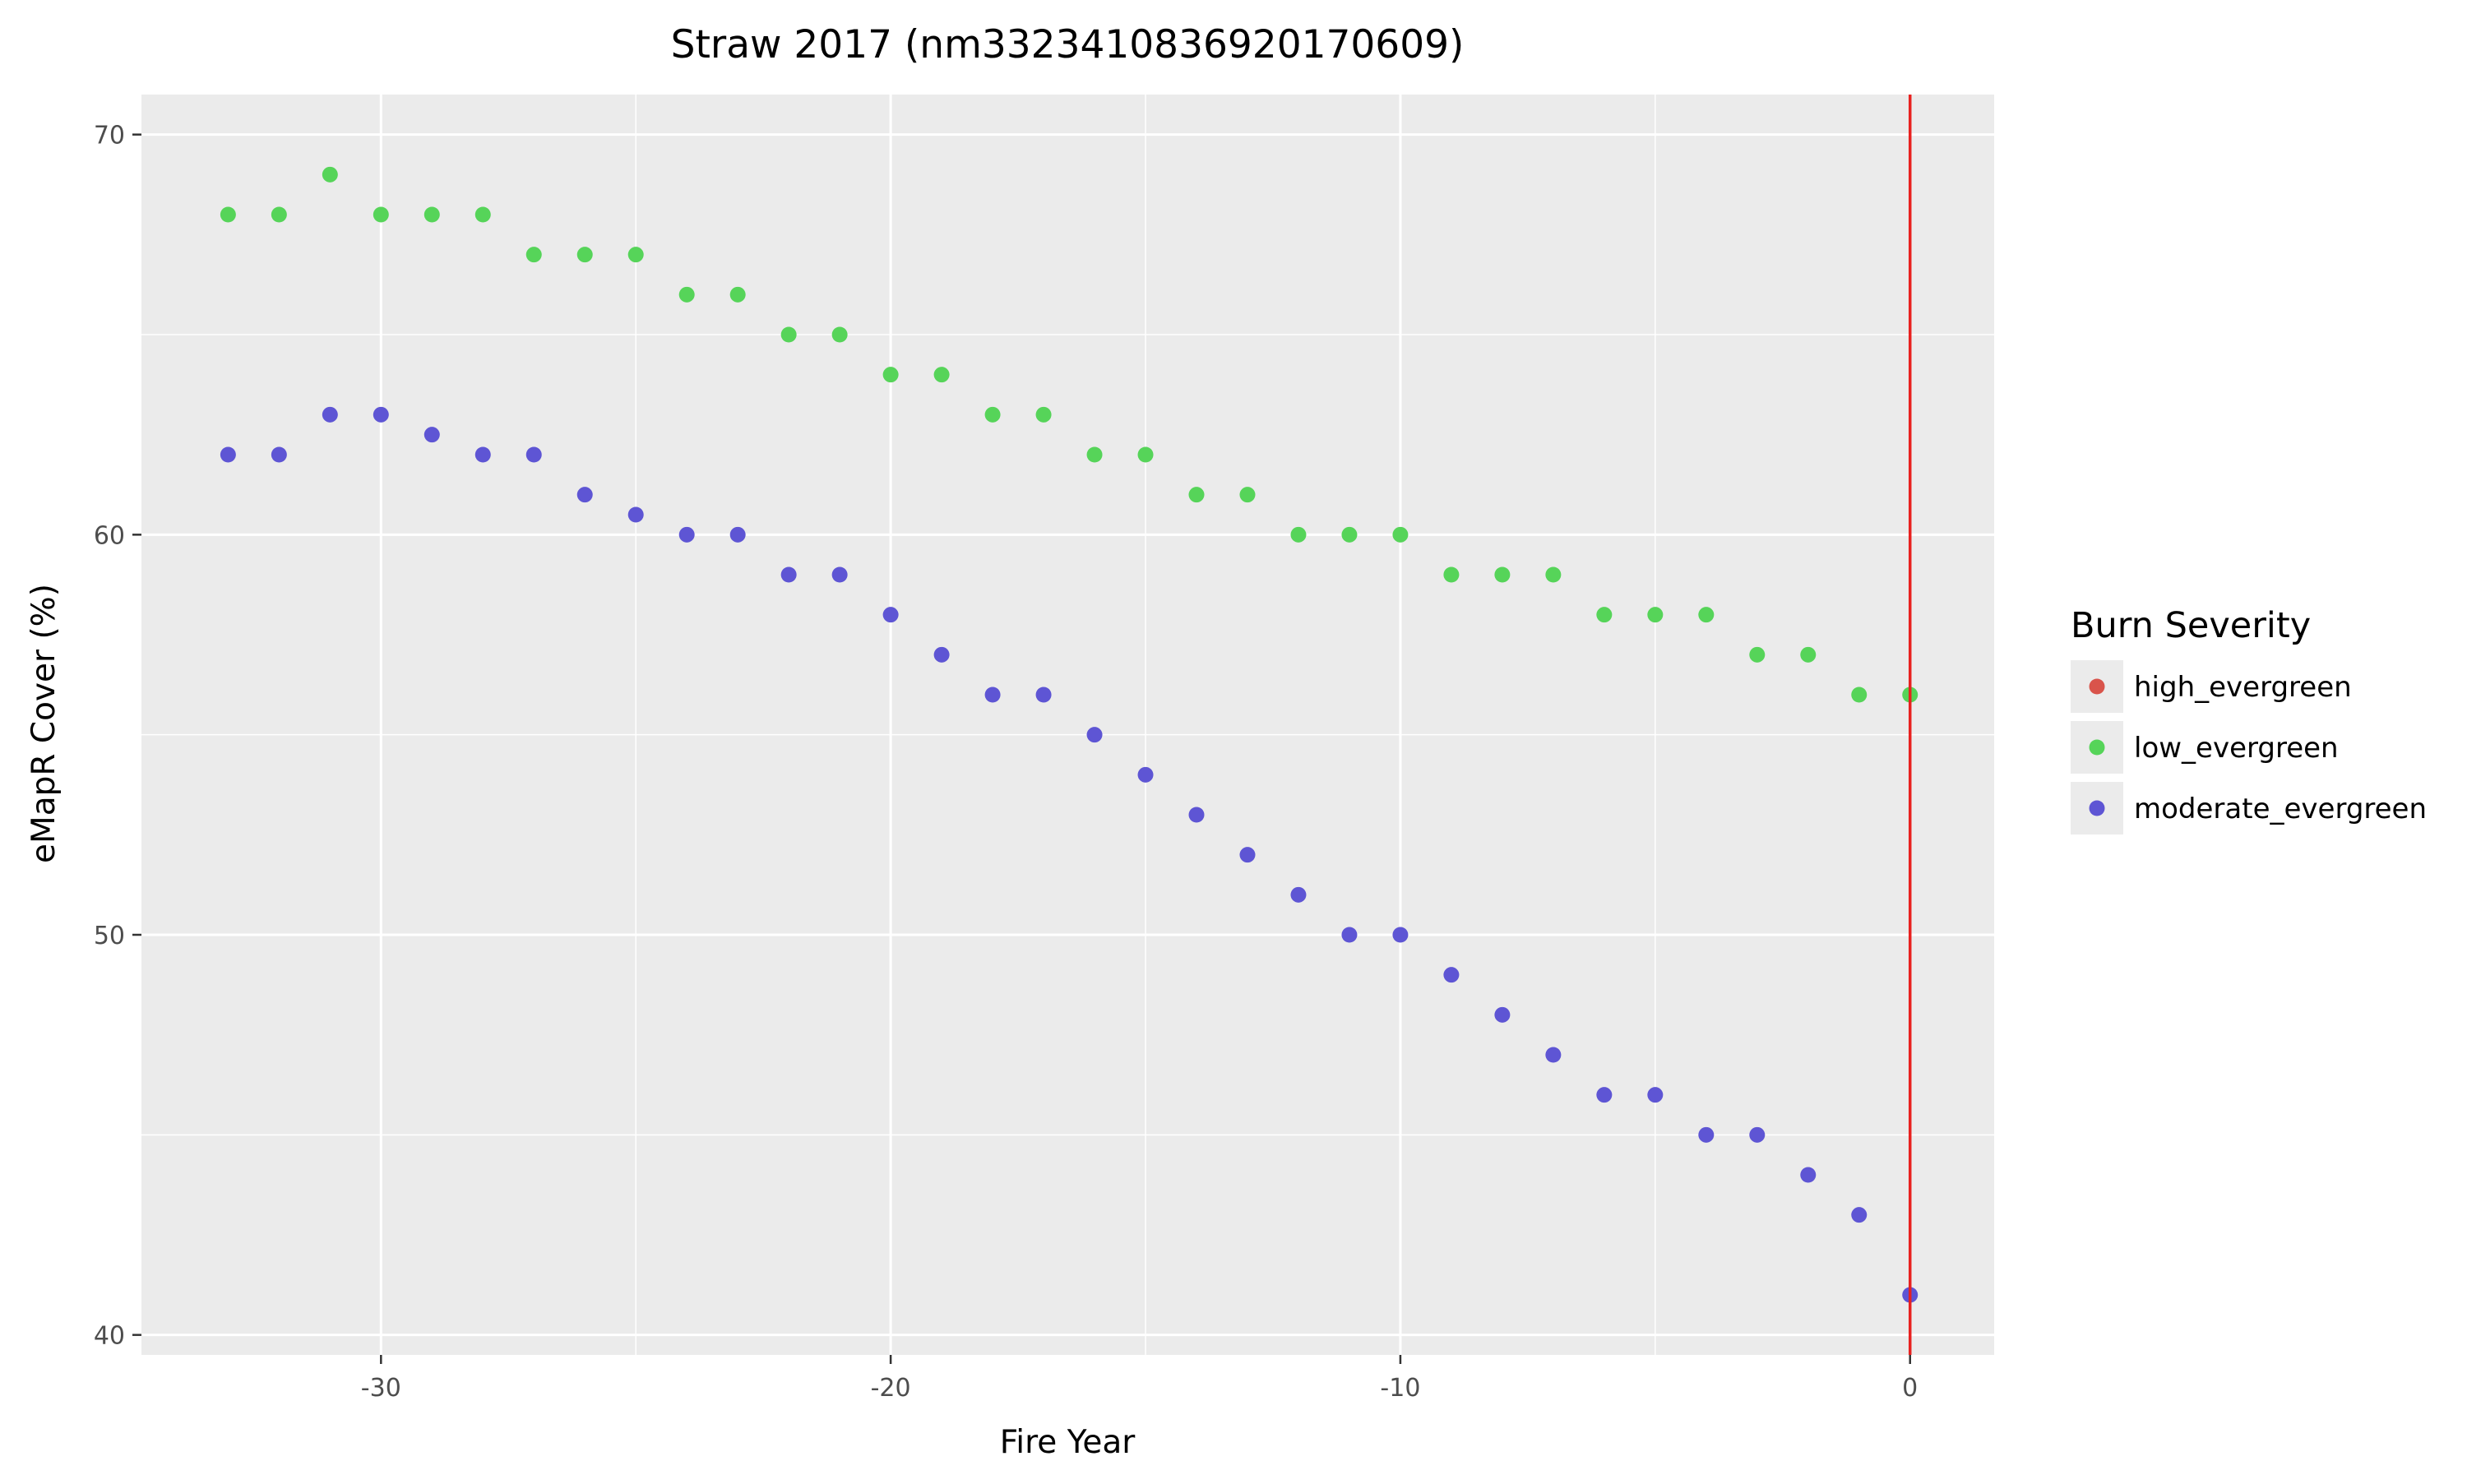 This screenshot has height=1484, width=2467. I want to click on legend-entry-high_evergreen: high_evergreen, so click(2211, 687).